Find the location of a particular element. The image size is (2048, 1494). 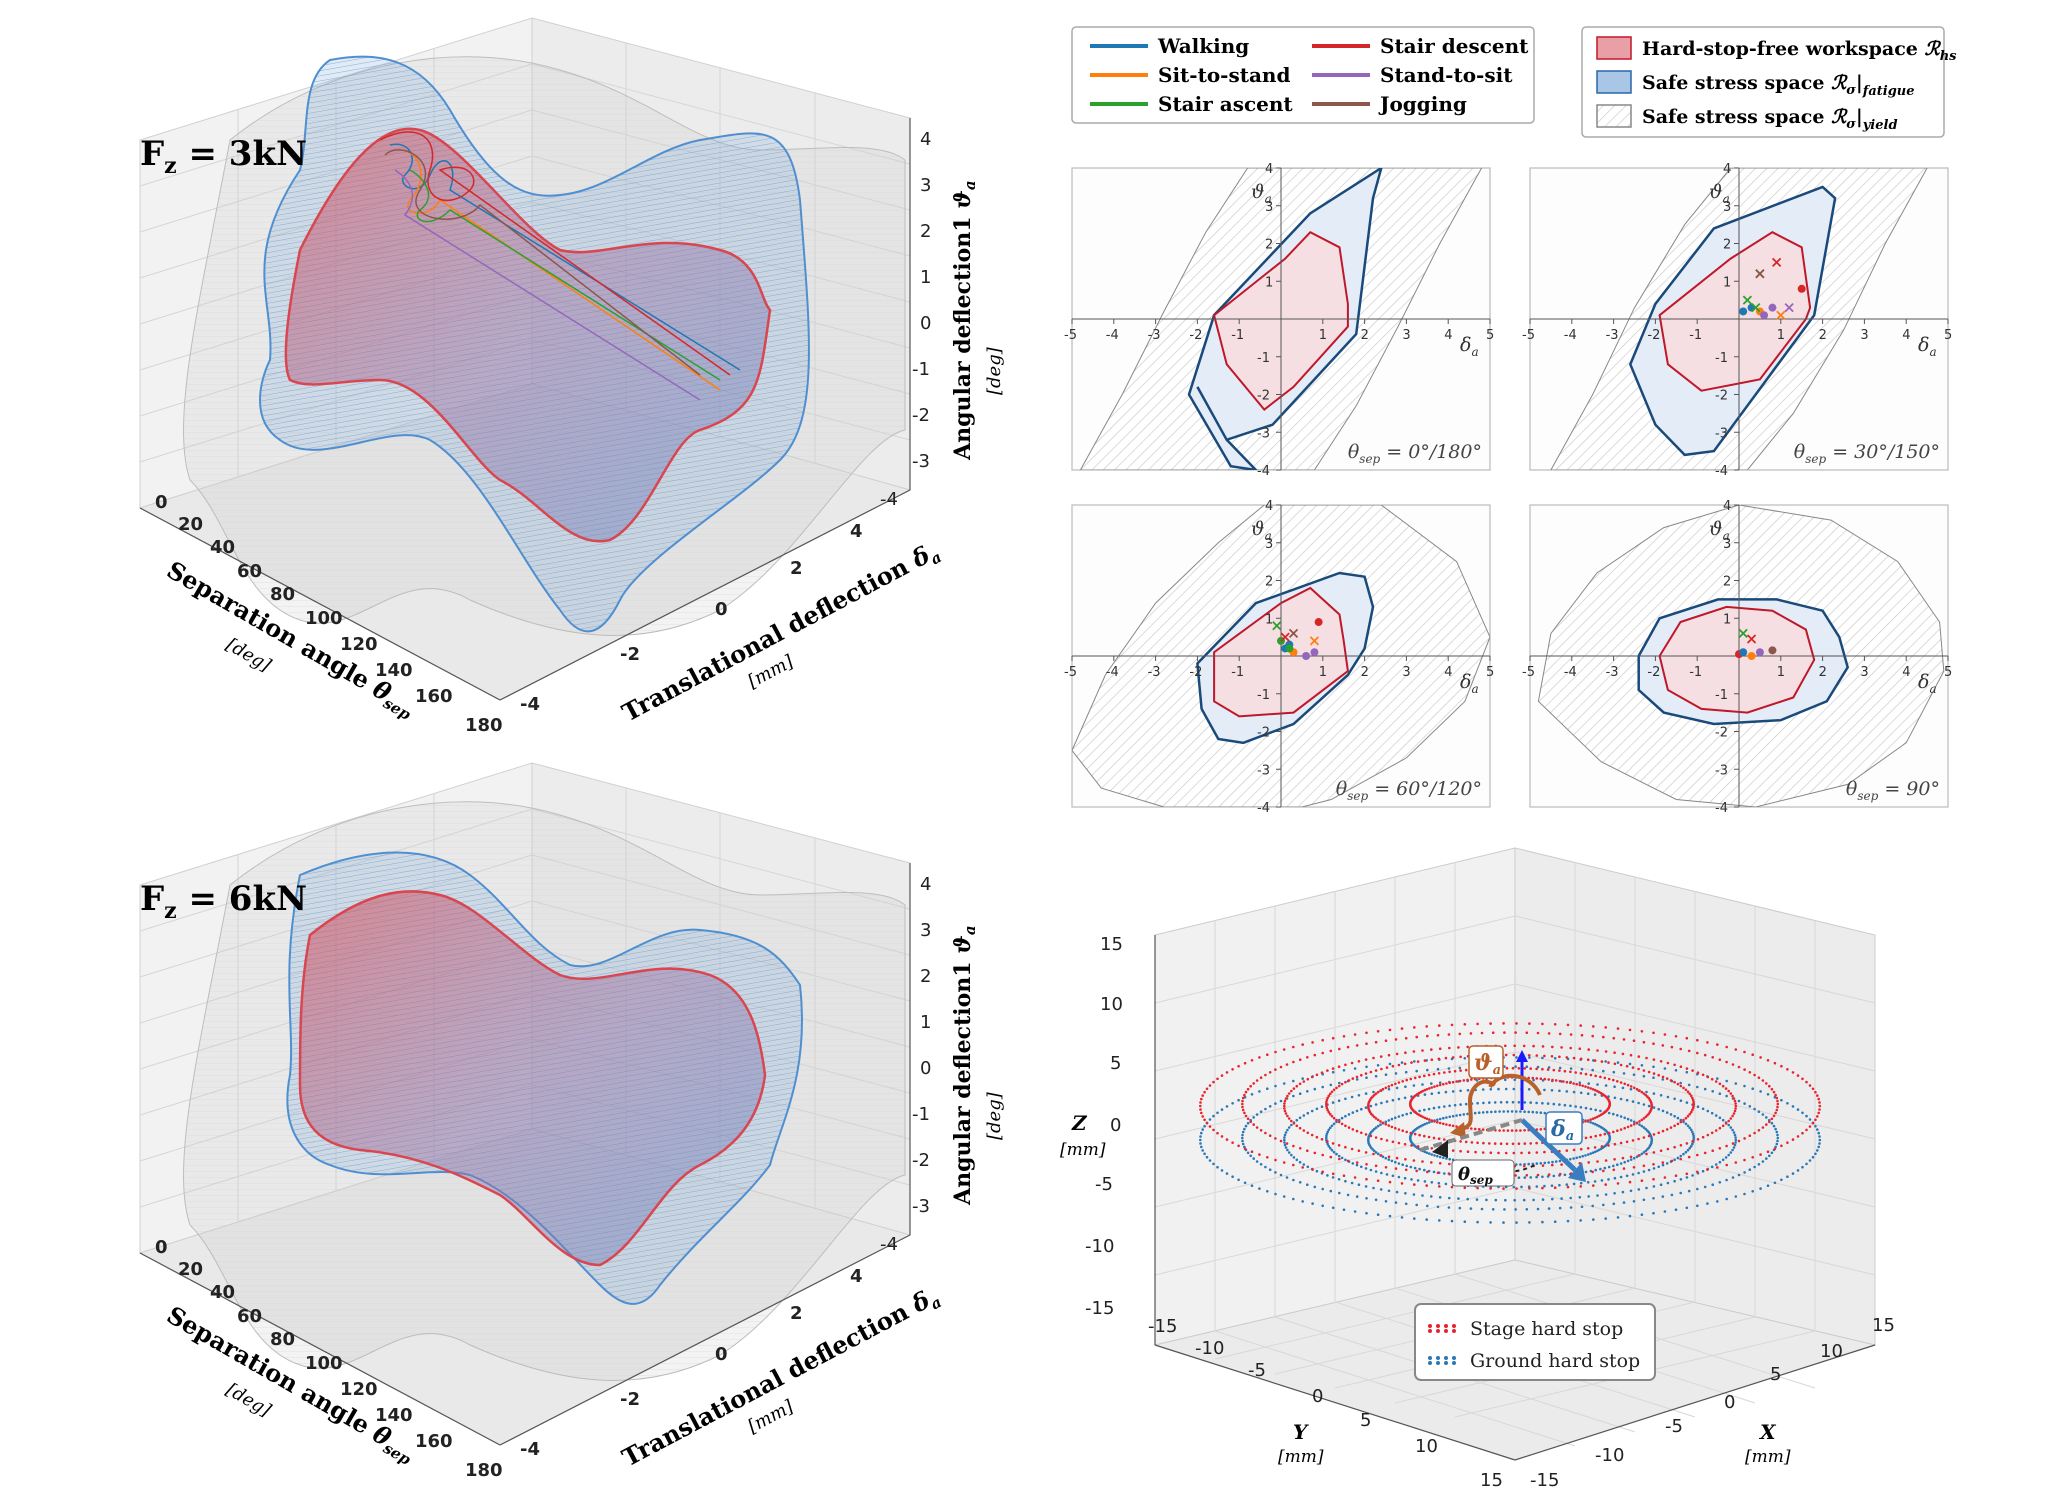

x-tick-label: 1 is located at coordinates (1781, 672).